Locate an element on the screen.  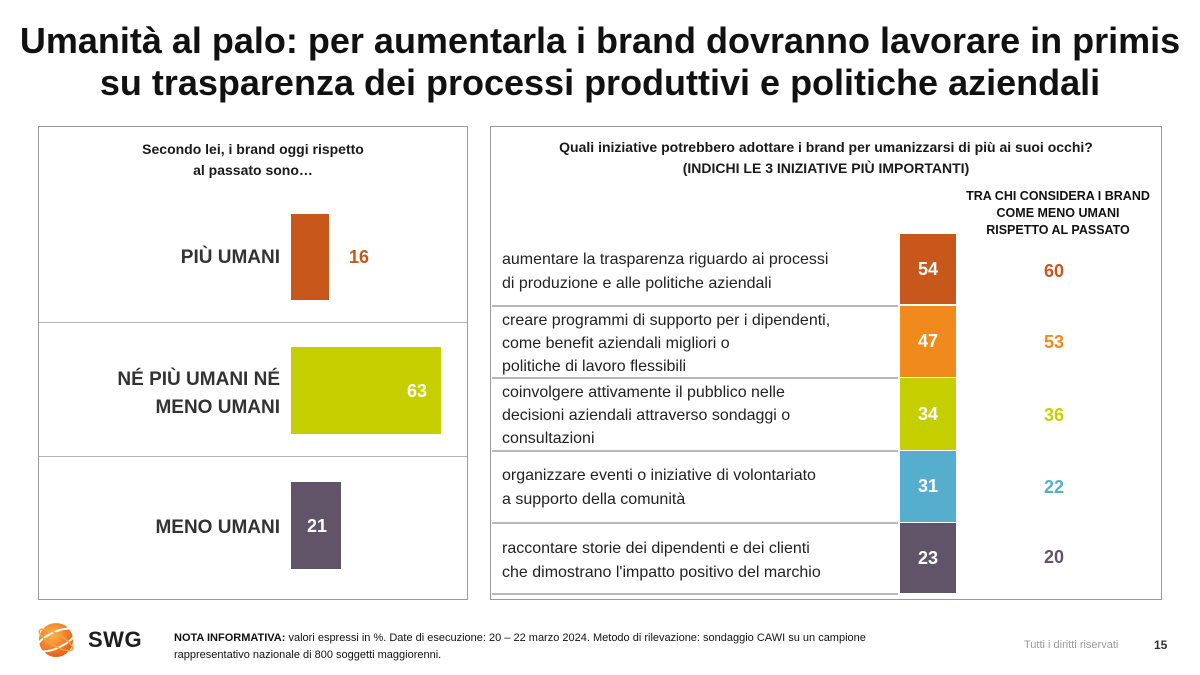
left-category-label: MENO UMANI is located at coordinates (170, 528).